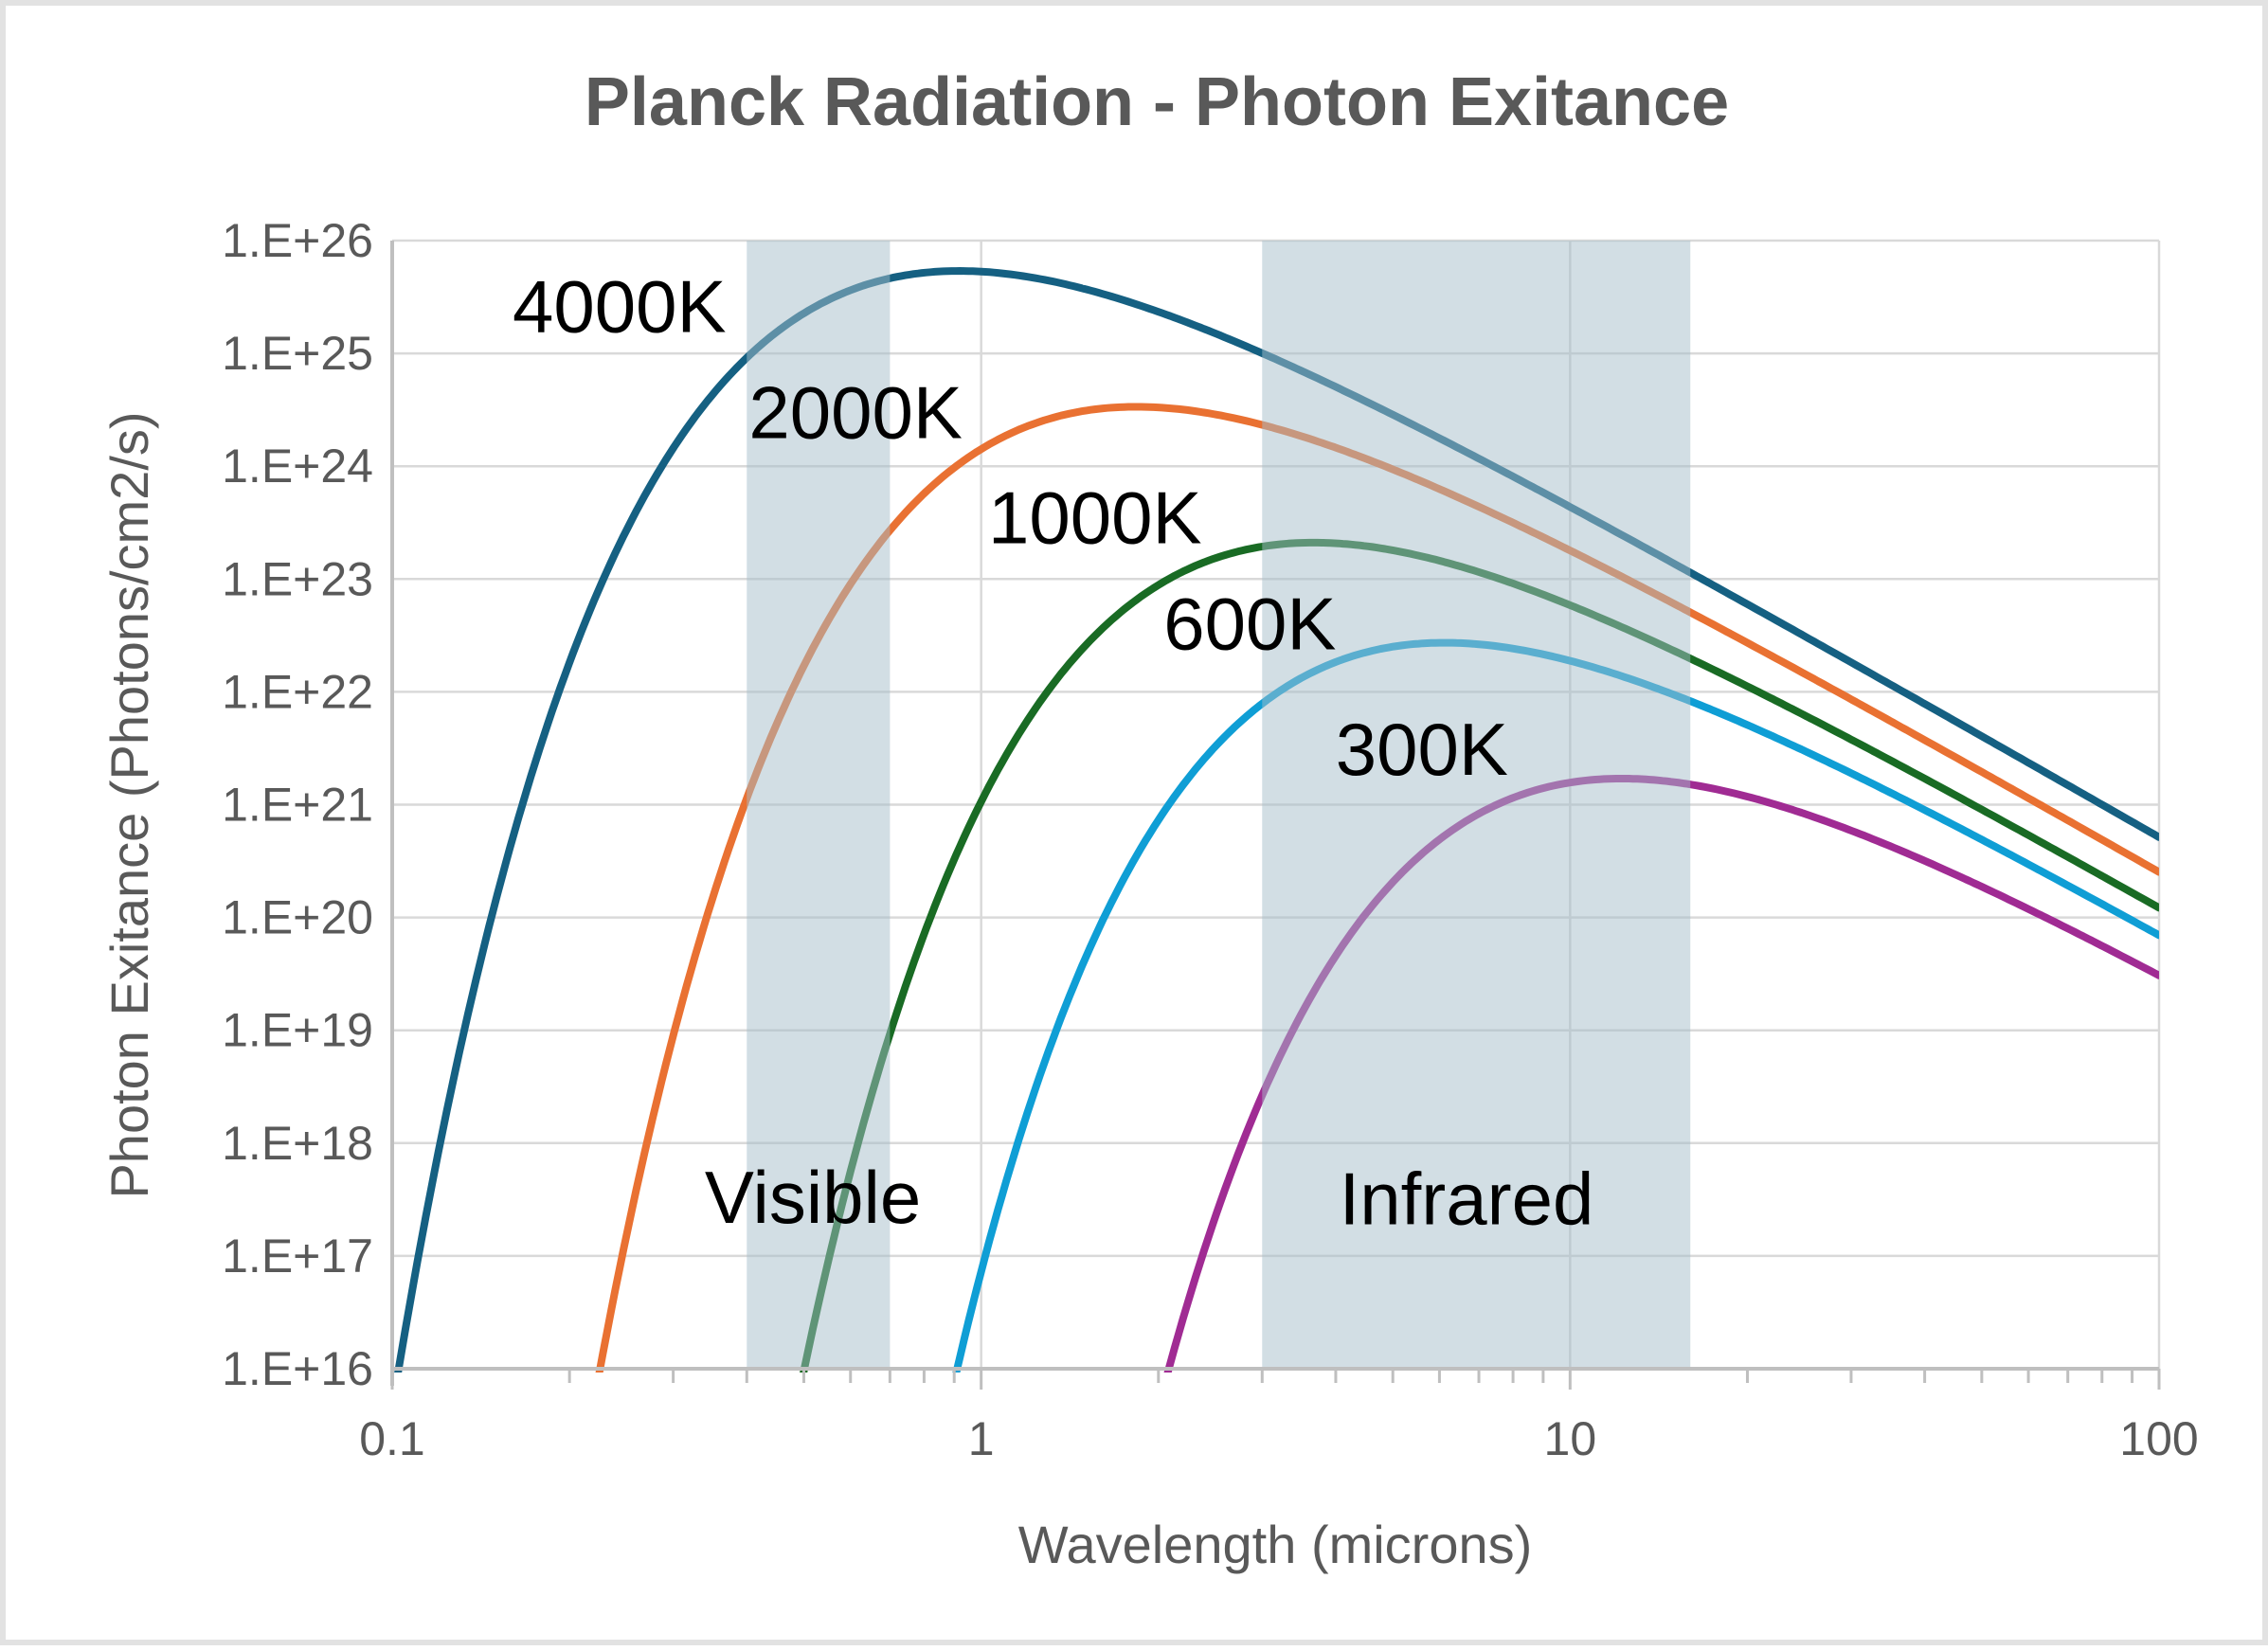  Describe the element at coordinates (1422, 749) in the screenshot. I see `curve-label-300k: 300K` at that location.